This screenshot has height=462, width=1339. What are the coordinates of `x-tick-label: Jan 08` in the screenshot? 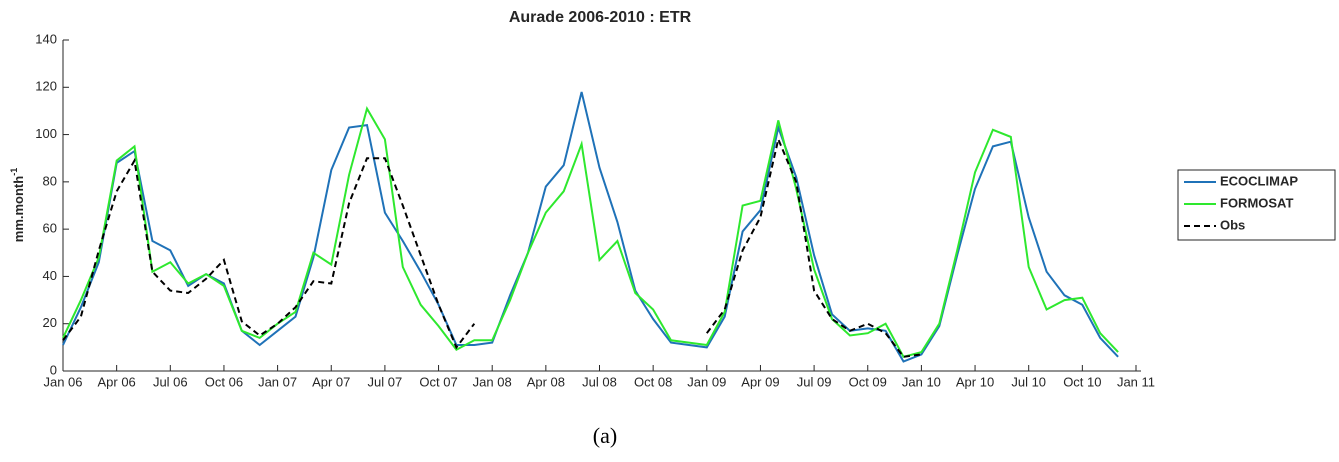 It's located at (492, 381).